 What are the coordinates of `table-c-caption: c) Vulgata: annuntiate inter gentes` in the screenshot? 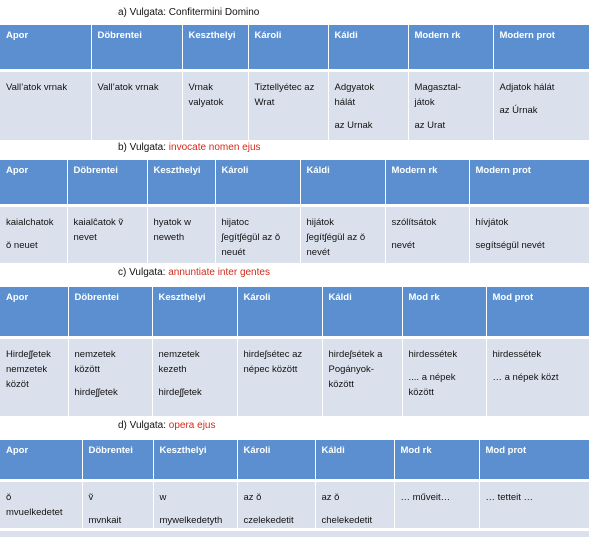 It's located at (194, 272).